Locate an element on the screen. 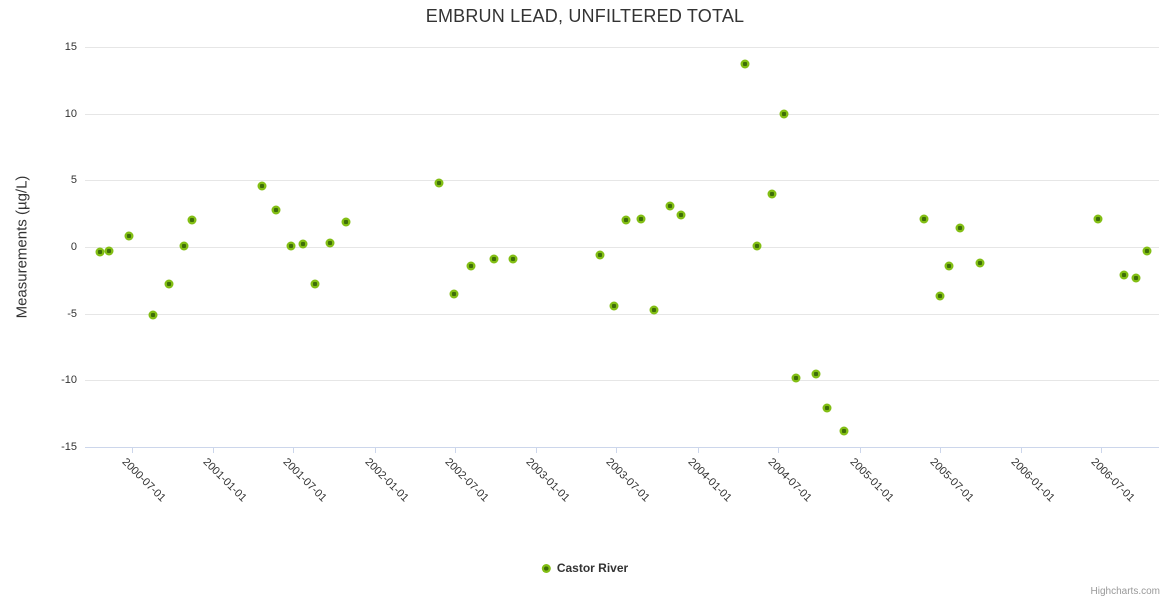 Image resolution: width=1170 pixels, height=600 pixels. x-axis-label: 2001-01-01 is located at coordinates (225, 480).